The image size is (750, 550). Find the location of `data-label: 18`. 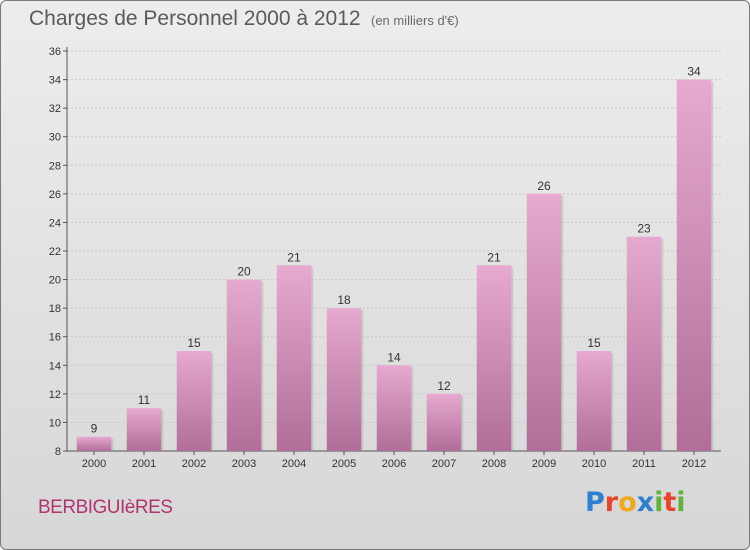

data-label: 18 is located at coordinates (344, 300).